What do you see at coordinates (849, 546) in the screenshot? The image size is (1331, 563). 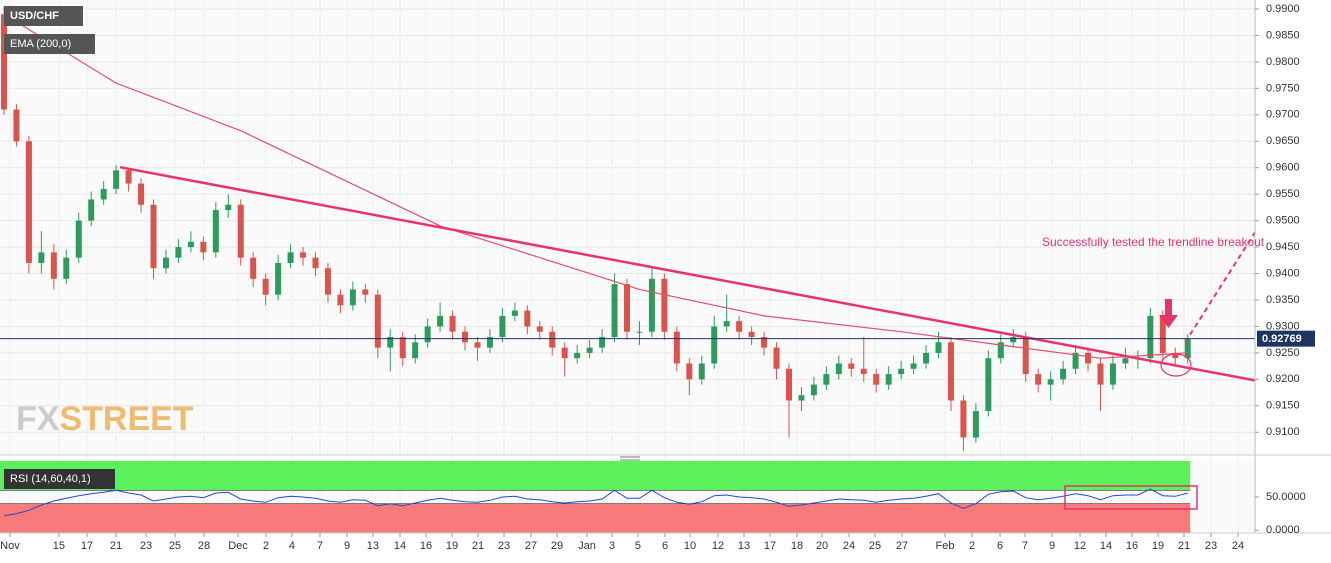 I see `x-tick-label: 24` at bounding box center [849, 546].